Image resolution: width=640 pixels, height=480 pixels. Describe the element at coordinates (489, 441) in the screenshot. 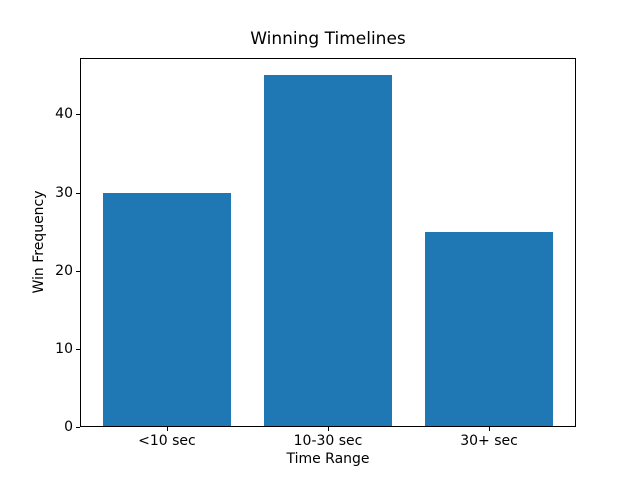

I see `x-tick-label: 30+ sec` at that location.